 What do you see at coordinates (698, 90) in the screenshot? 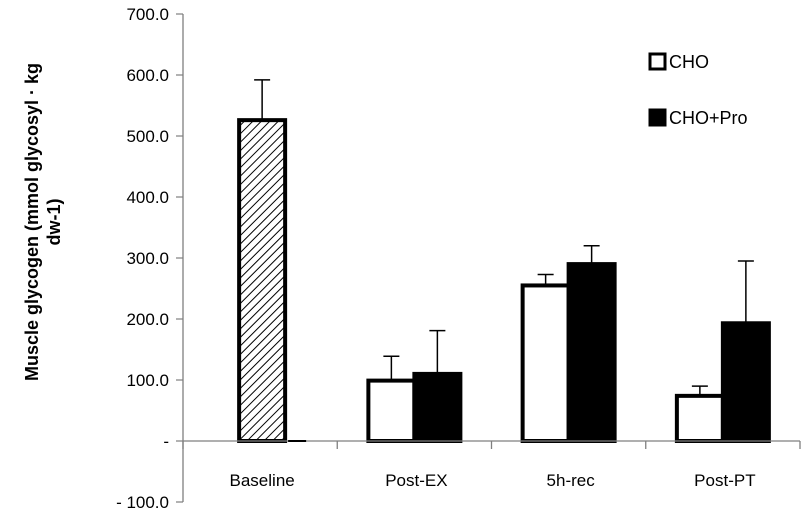
I see `legend: CHO CHO+Pro` at bounding box center [698, 90].